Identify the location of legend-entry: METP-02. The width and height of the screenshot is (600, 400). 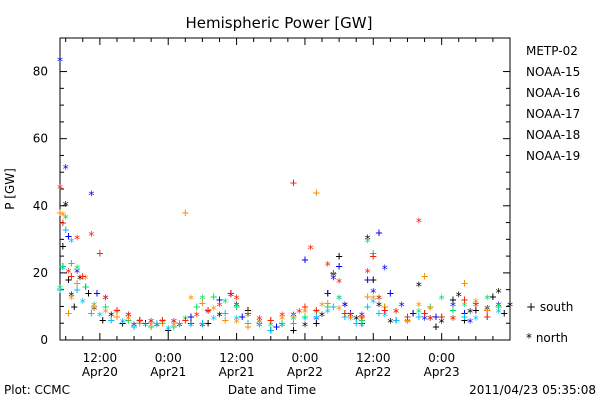
(552, 51).